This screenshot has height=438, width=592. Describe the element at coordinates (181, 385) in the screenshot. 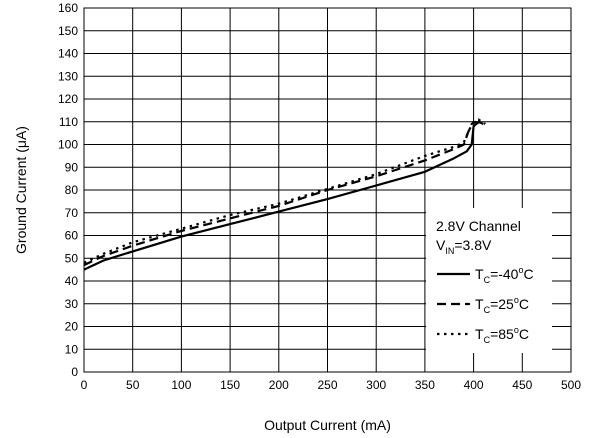

I see `x-tick-label: 100` at that location.